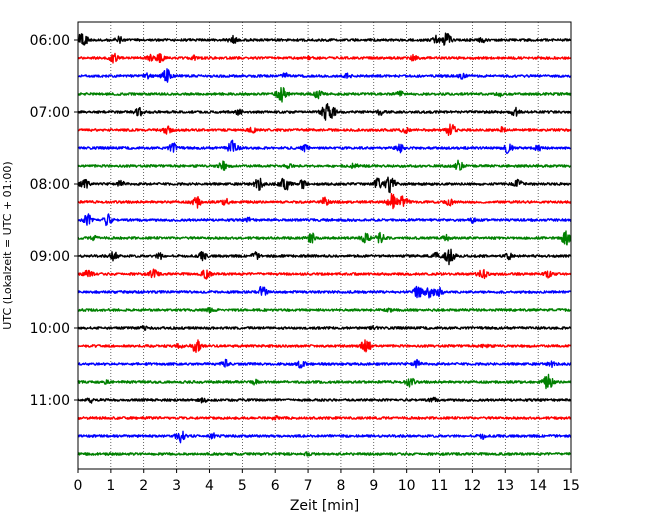 The height and width of the screenshot is (520, 650). I want to click on y-axis: 06:00 07:00 08:00 09:00 10:00 11:00, so click(54, 221).